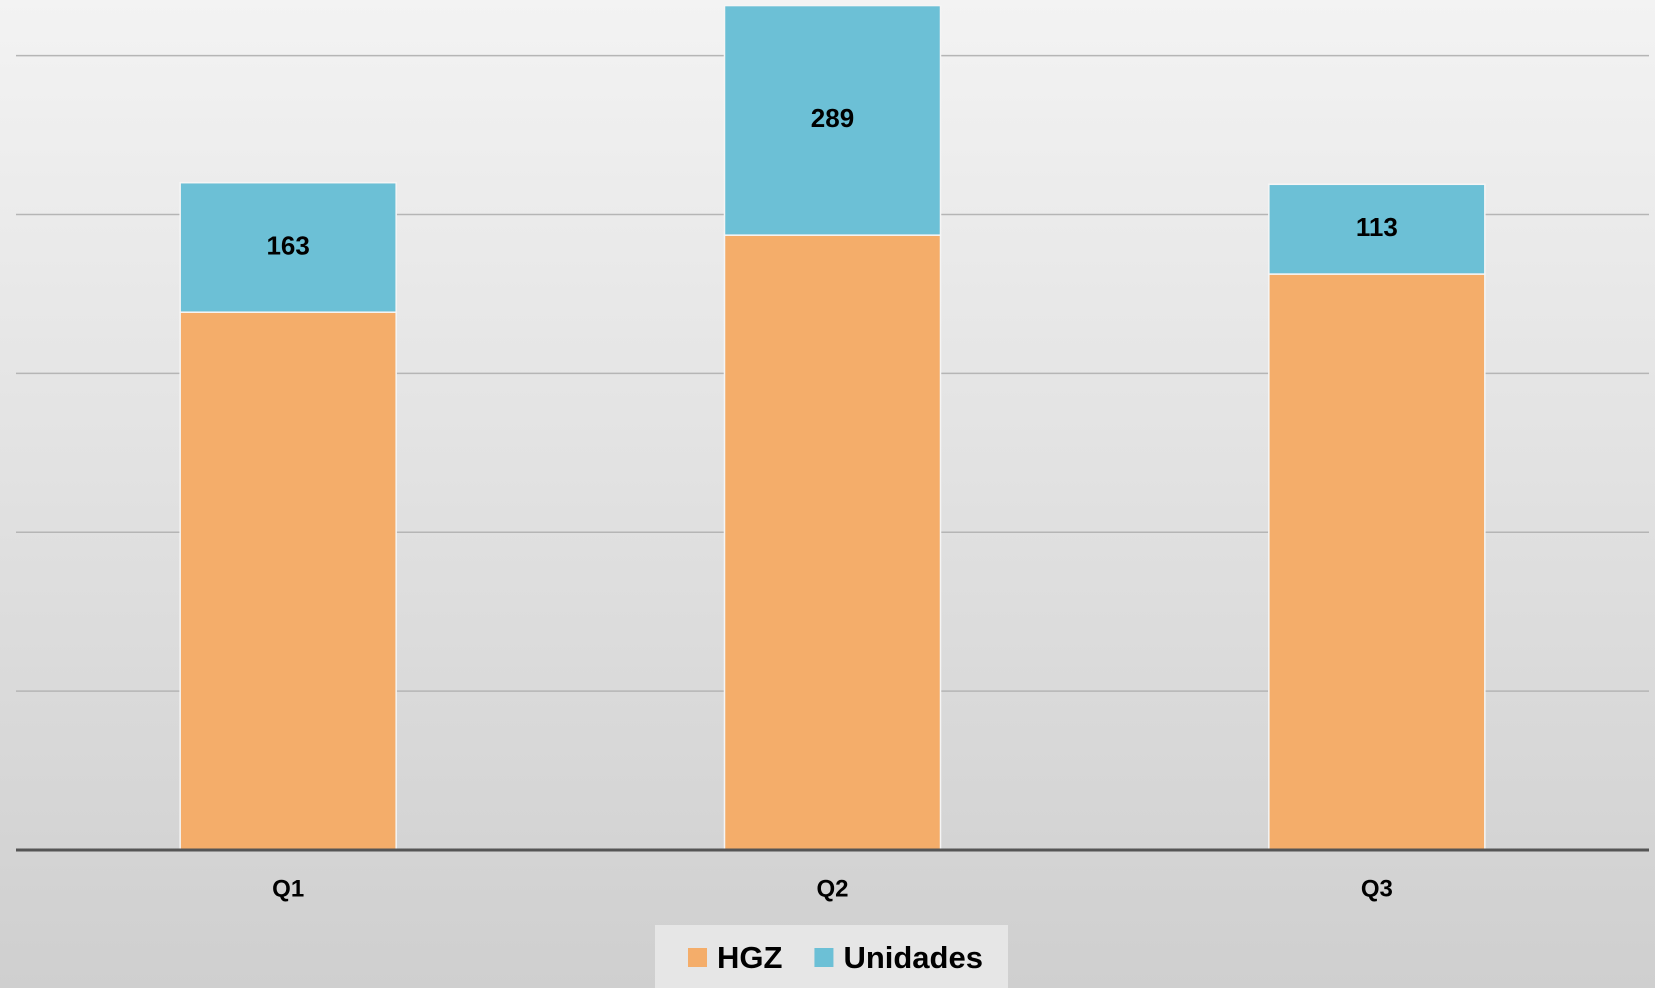  What do you see at coordinates (288, 888) in the screenshot?
I see `x-tick-label: Q1` at bounding box center [288, 888].